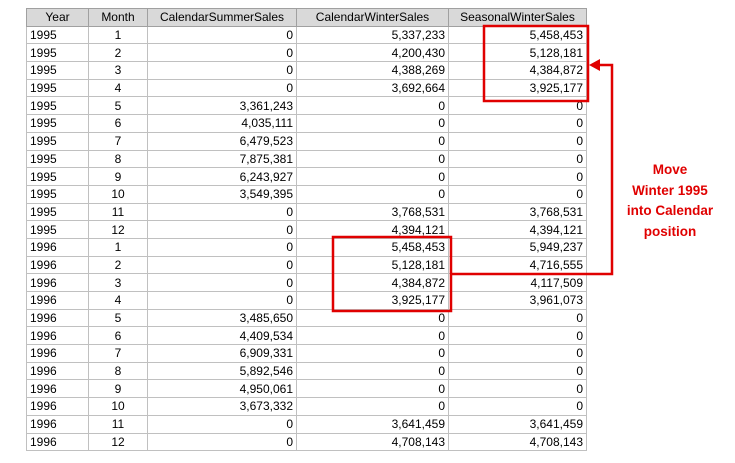 Image resolution: width=735 pixels, height=463 pixels. I want to click on table-cell: 4,409,534, so click(222, 336).